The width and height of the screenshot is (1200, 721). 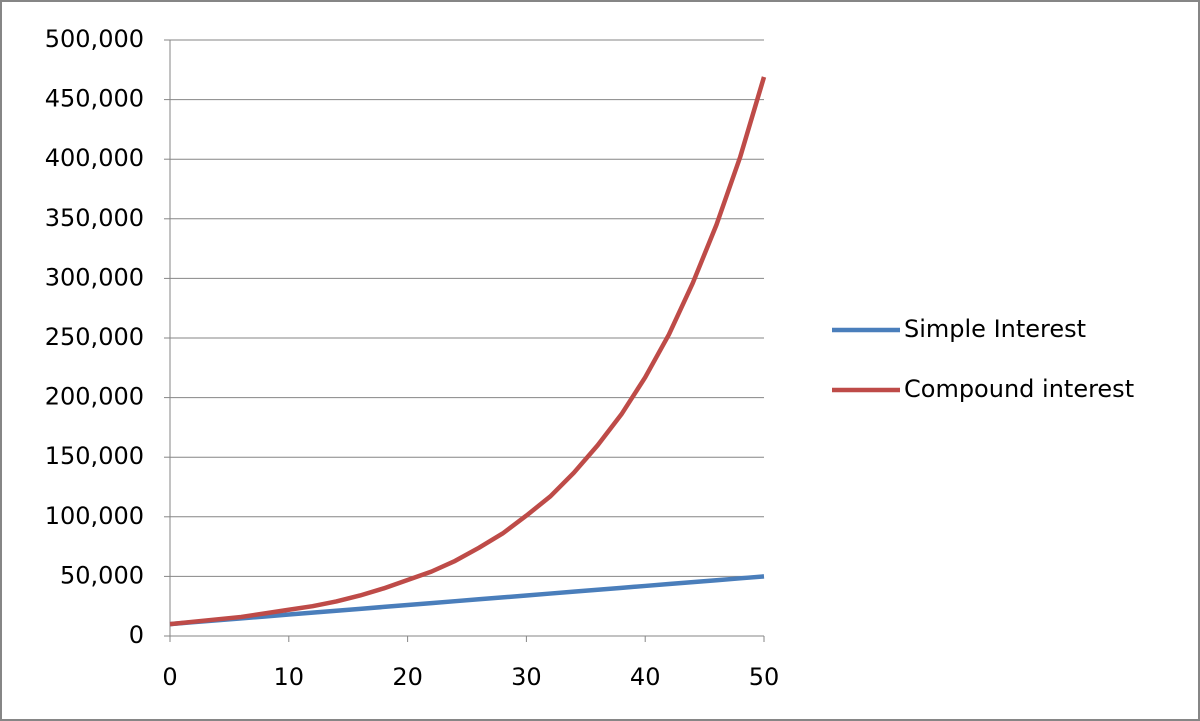 What do you see at coordinates (94, 39) in the screenshot?
I see `y-tick-label: 500,000` at bounding box center [94, 39].